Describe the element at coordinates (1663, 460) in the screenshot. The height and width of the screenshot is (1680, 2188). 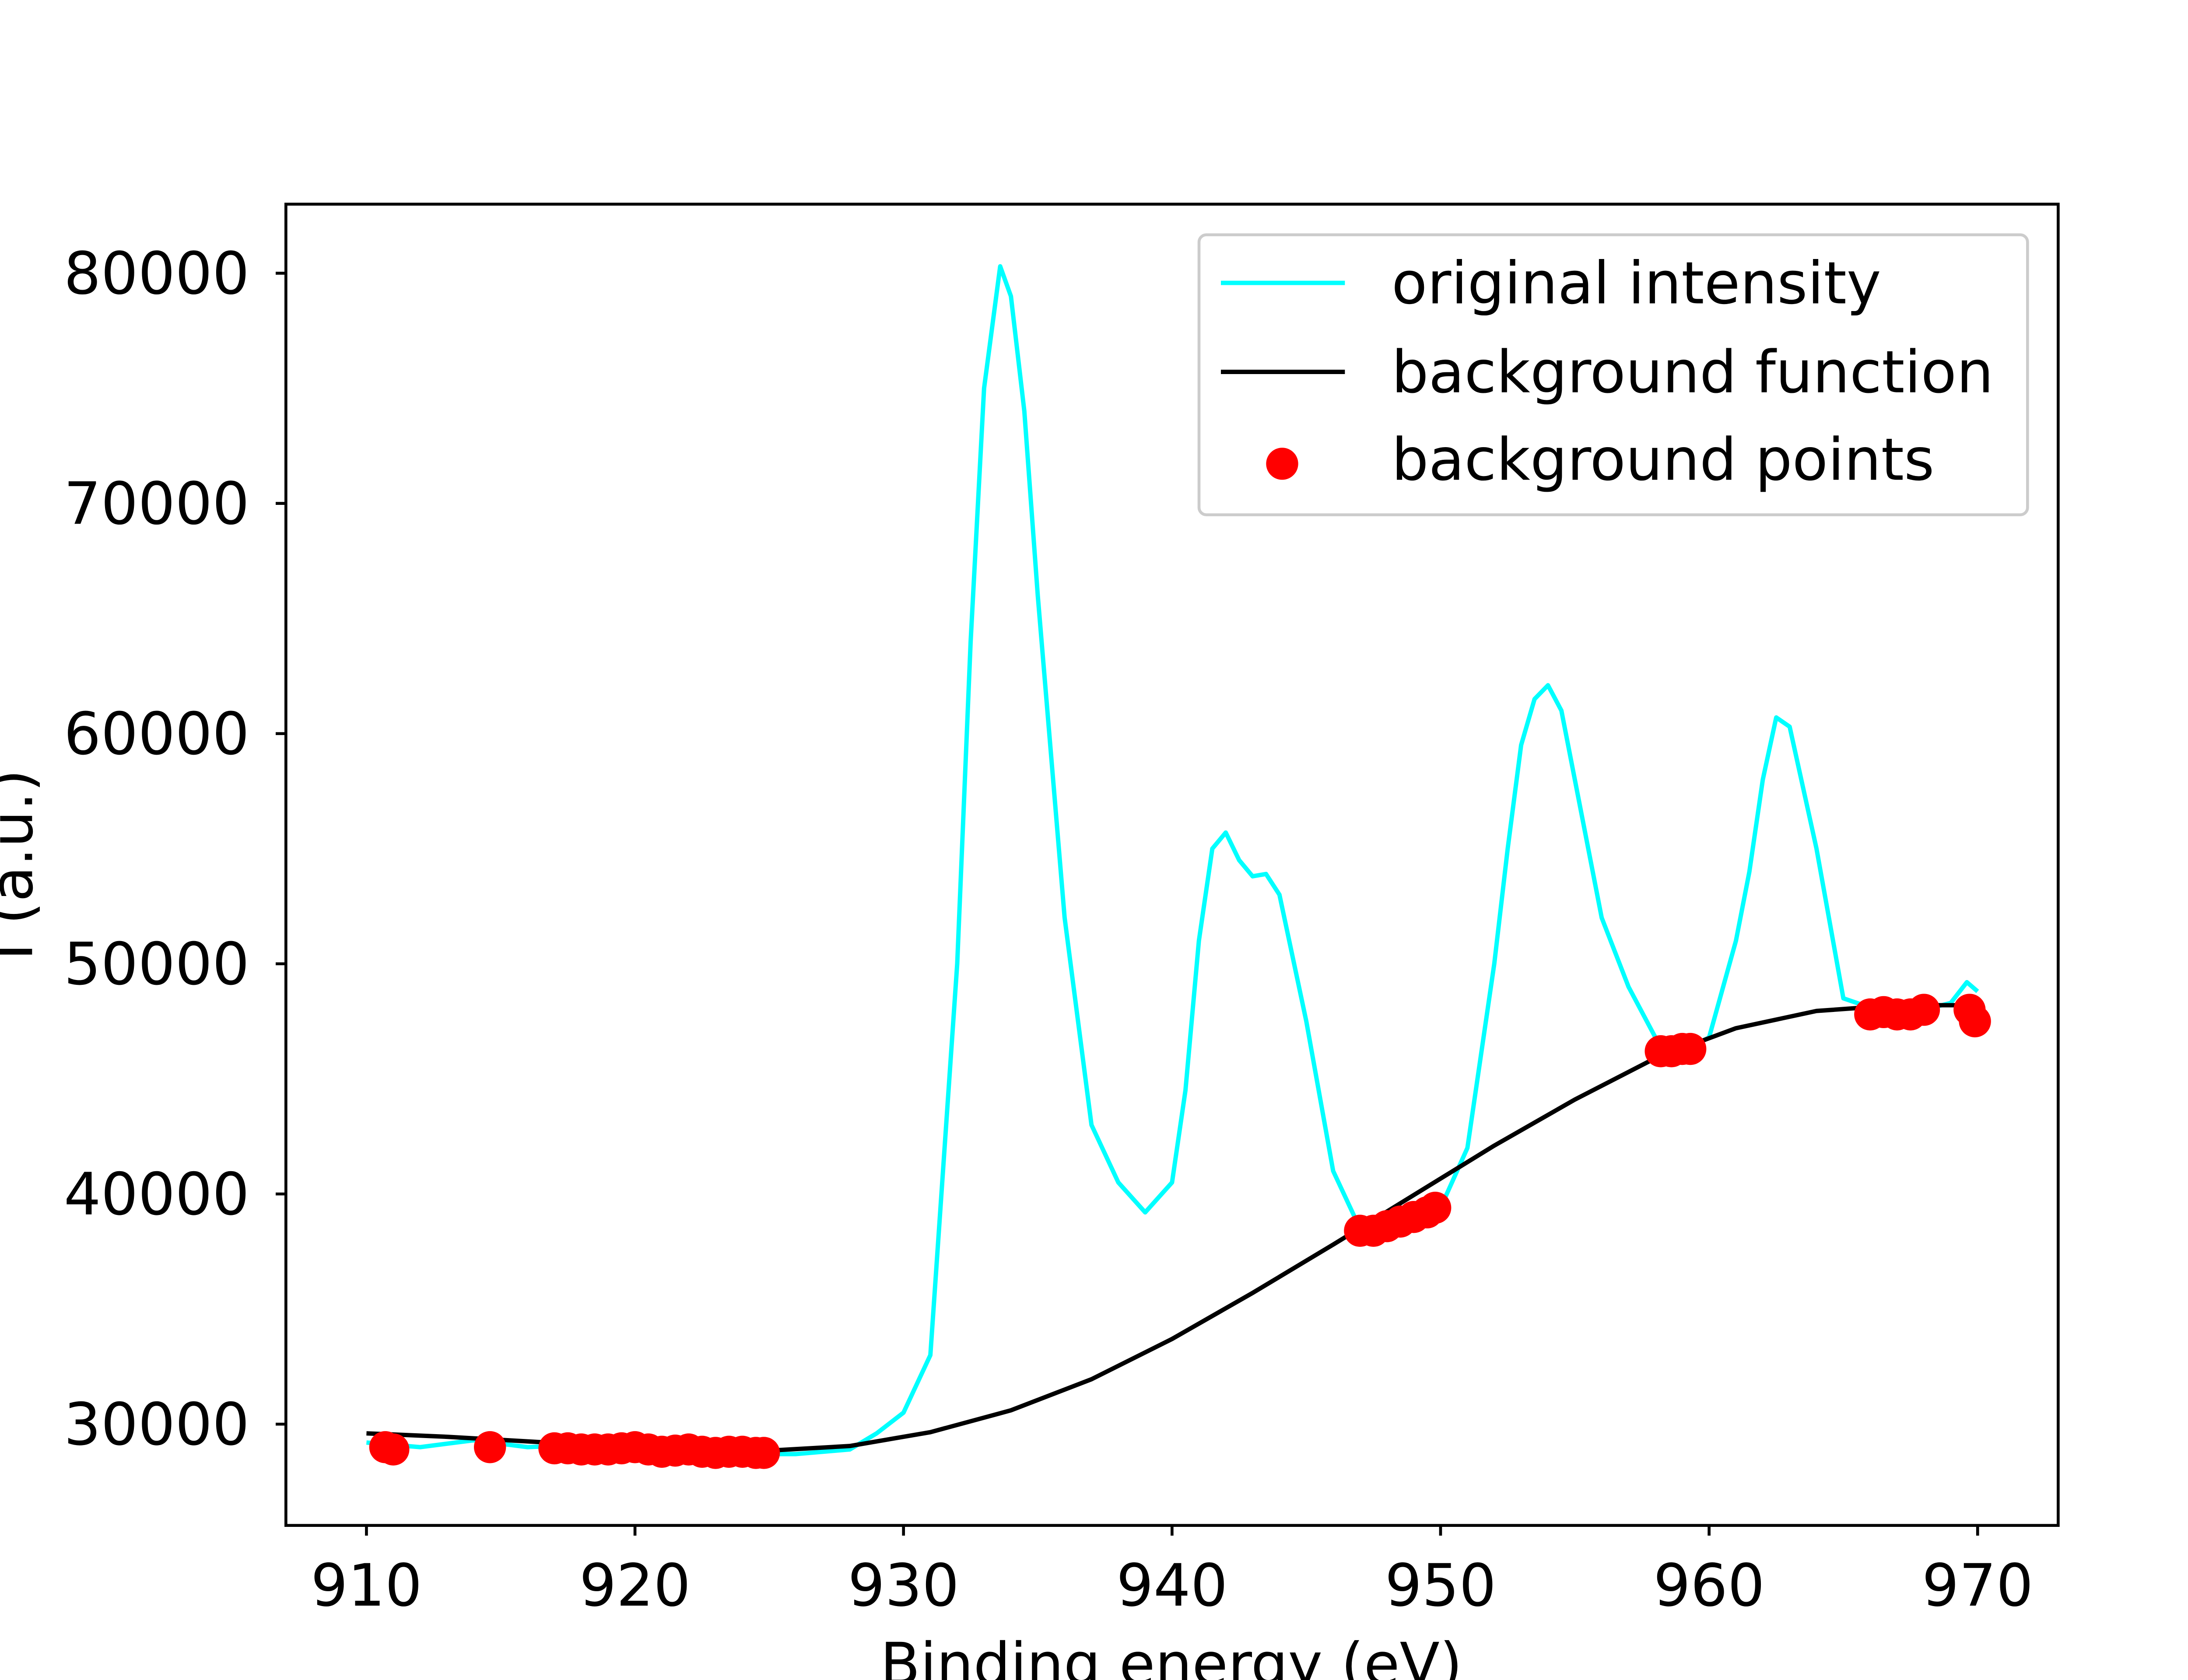
I see `legend-label-background-points: background points` at that location.